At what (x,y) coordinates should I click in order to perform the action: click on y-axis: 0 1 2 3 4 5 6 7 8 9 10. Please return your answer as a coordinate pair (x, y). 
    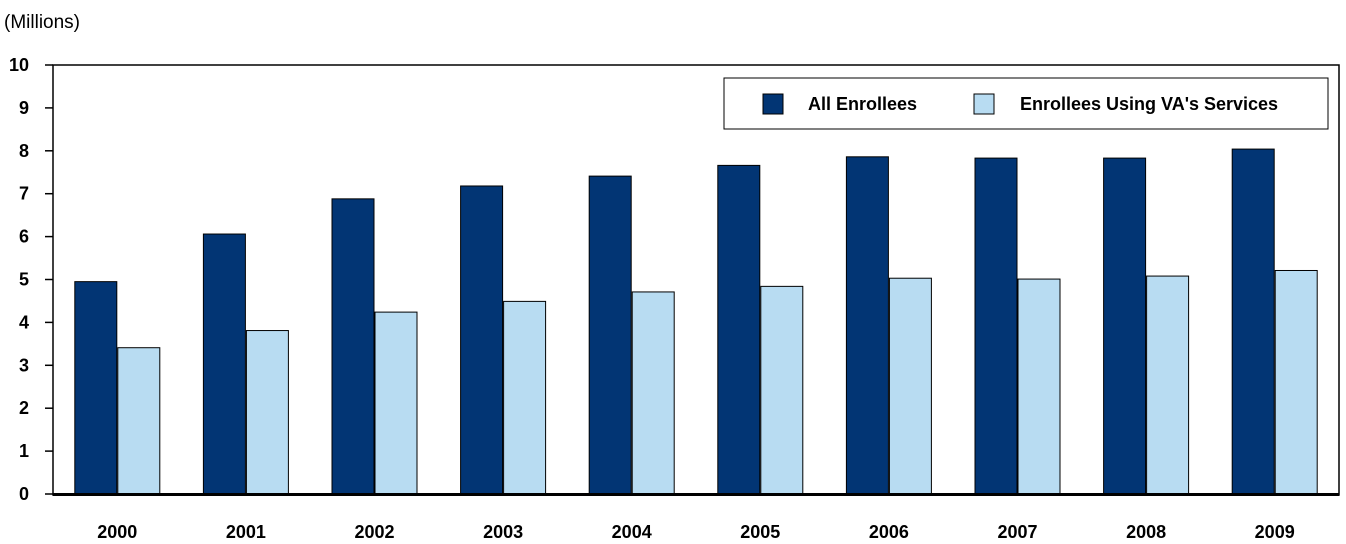
    Looking at the image, I should click on (31, 279).